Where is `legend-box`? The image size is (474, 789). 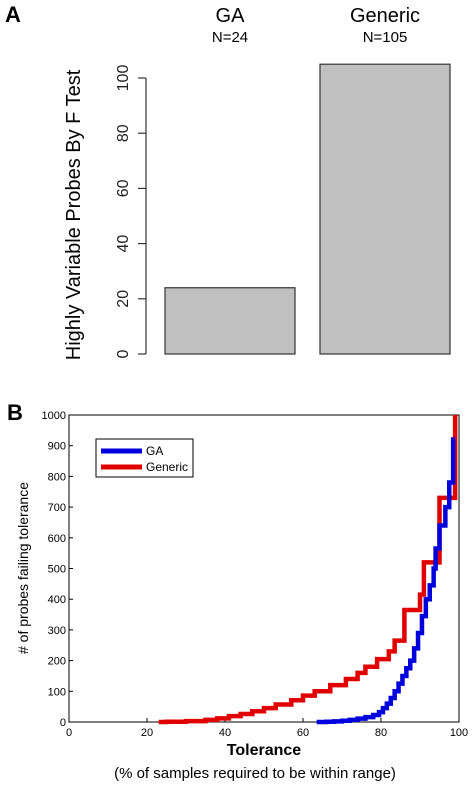 legend-box is located at coordinates (144, 458).